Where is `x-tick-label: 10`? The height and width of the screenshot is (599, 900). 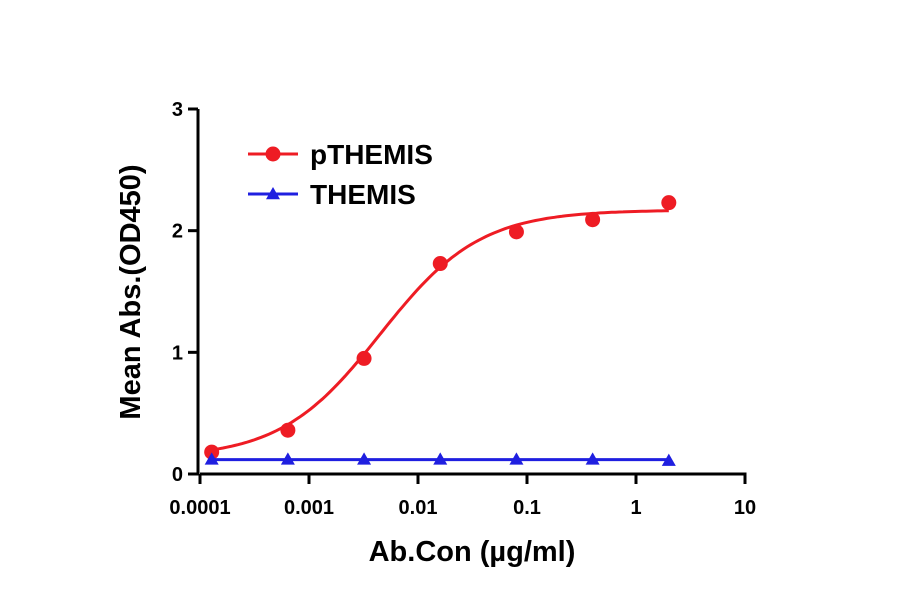
x-tick-label: 10 is located at coordinates (745, 508).